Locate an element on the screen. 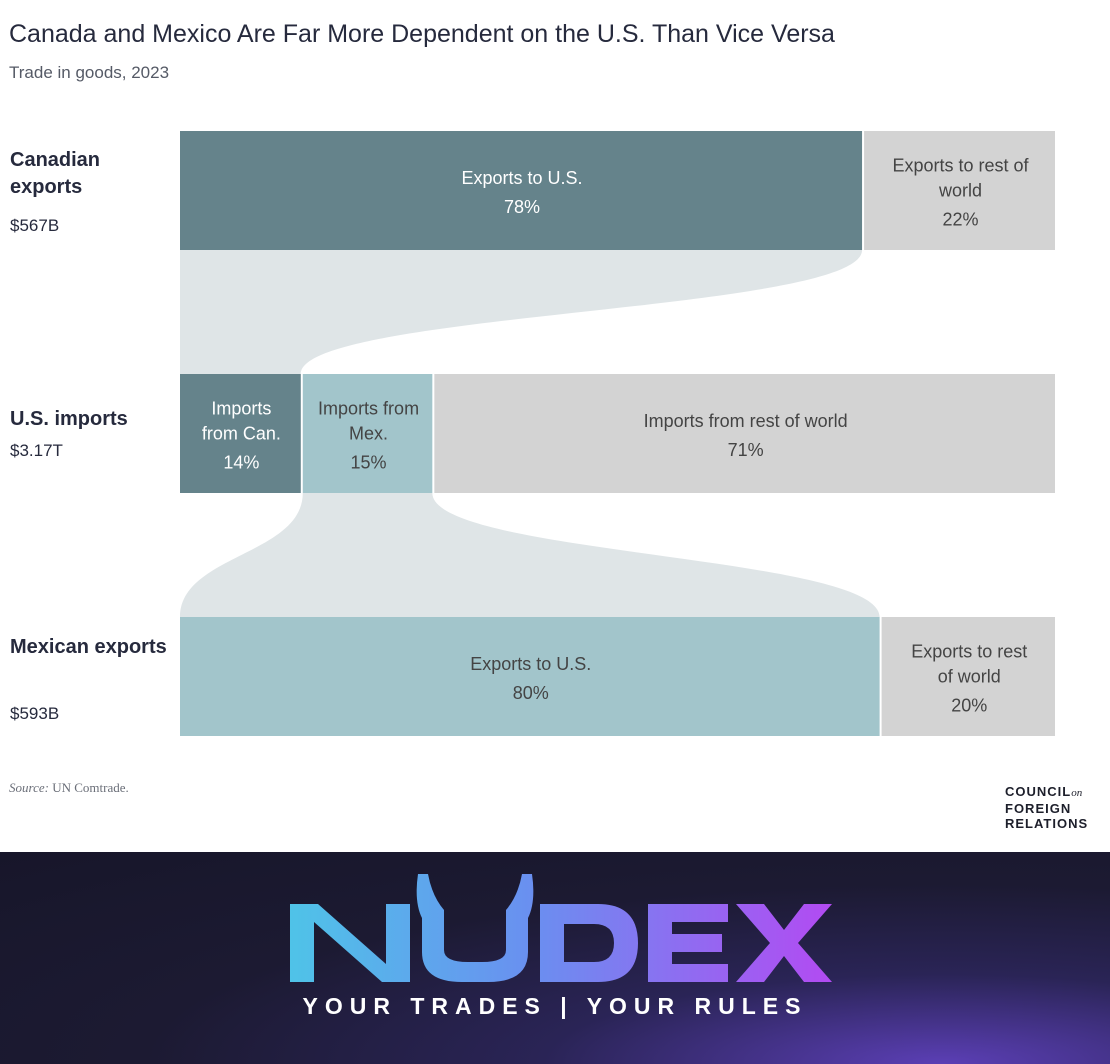 Image resolution: width=1110 pixels, height=1064 pixels. segment-label-line: Exports to rest is located at coordinates (969, 652).